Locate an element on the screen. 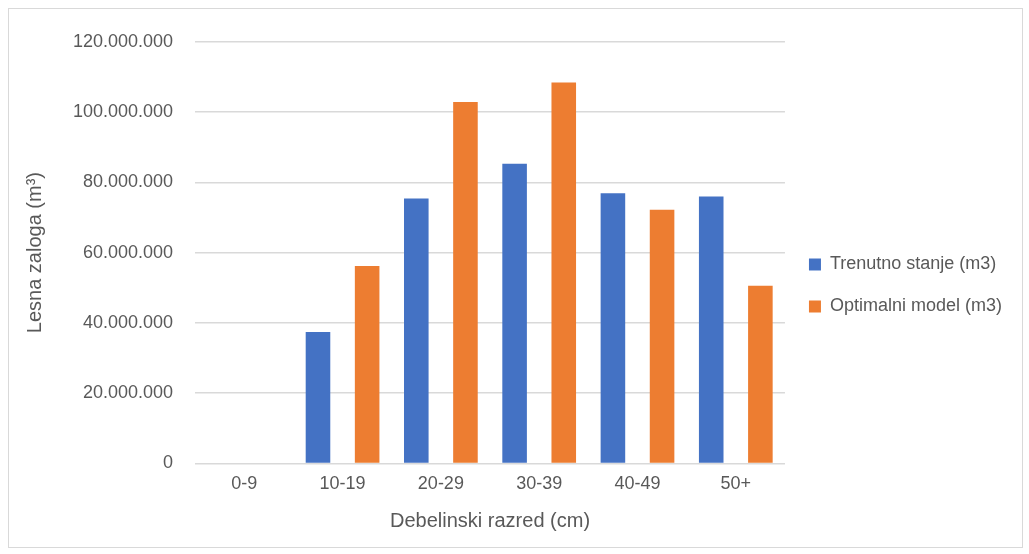 The image size is (1029, 554). y-tick-label: 40.000.000 is located at coordinates (128, 321).